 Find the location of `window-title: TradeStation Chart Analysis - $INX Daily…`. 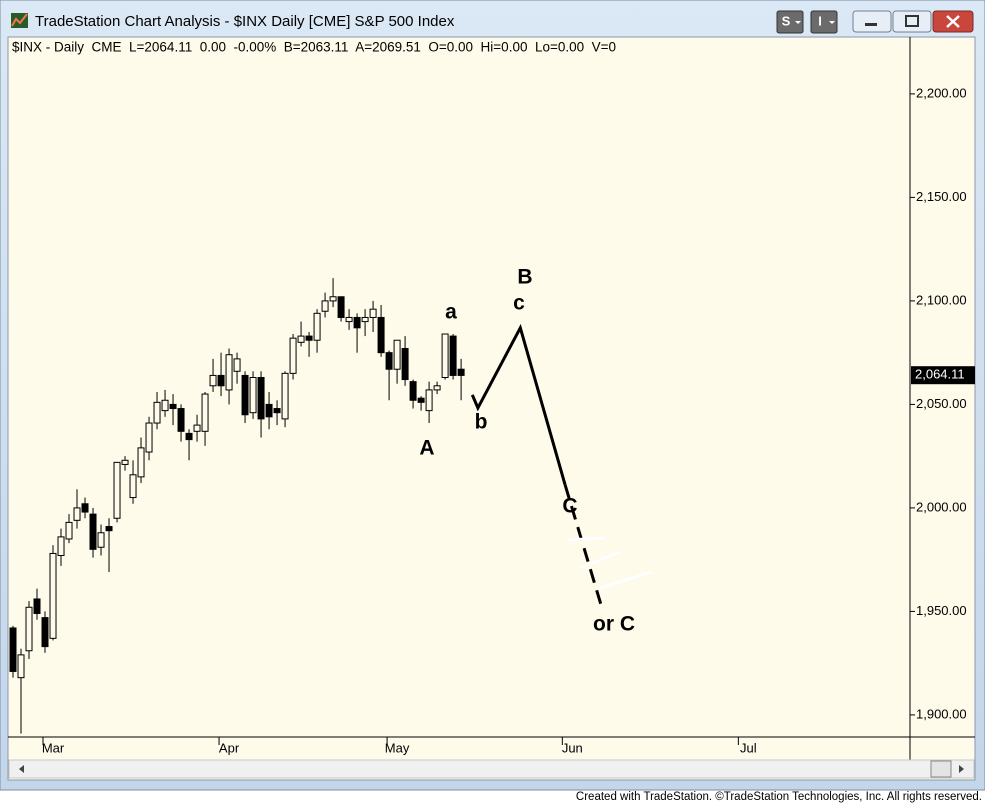

window-title: TradeStation Chart Analysis - $INX Daily… is located at coordinates (245, 21).